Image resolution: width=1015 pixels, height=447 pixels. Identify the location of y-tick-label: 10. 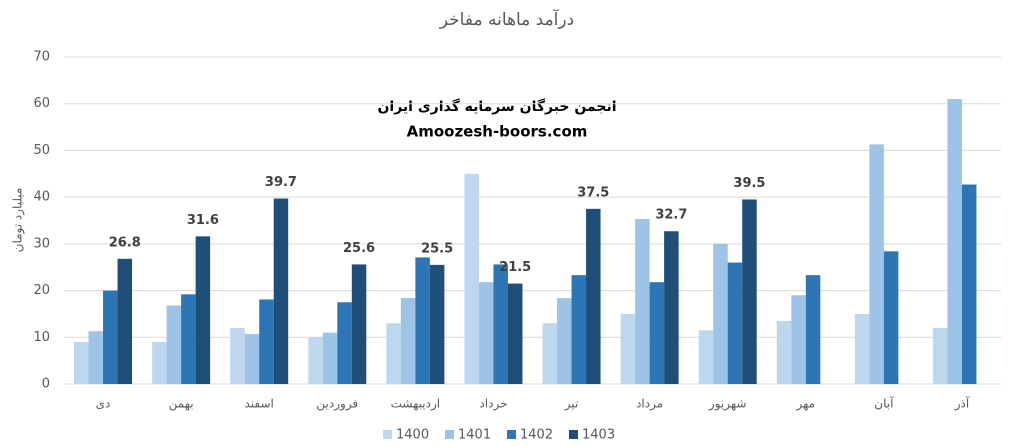
(41, 337).